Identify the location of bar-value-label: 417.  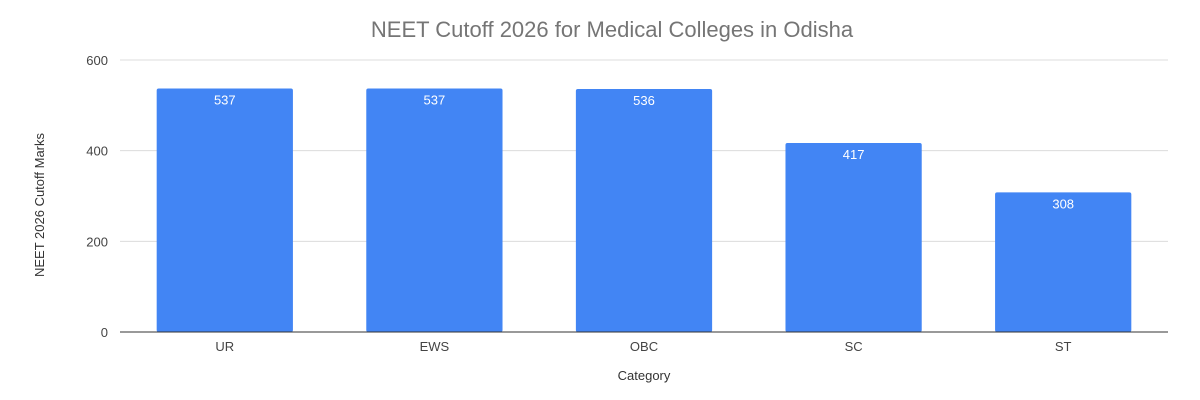
(854, 154).